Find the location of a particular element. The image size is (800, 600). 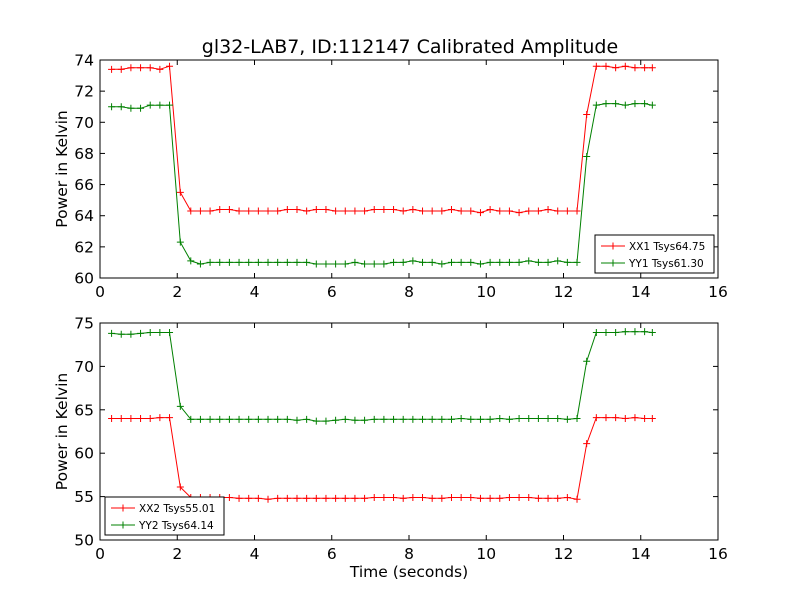

y-tick-label: 70 is located at coordinates (84, 367).